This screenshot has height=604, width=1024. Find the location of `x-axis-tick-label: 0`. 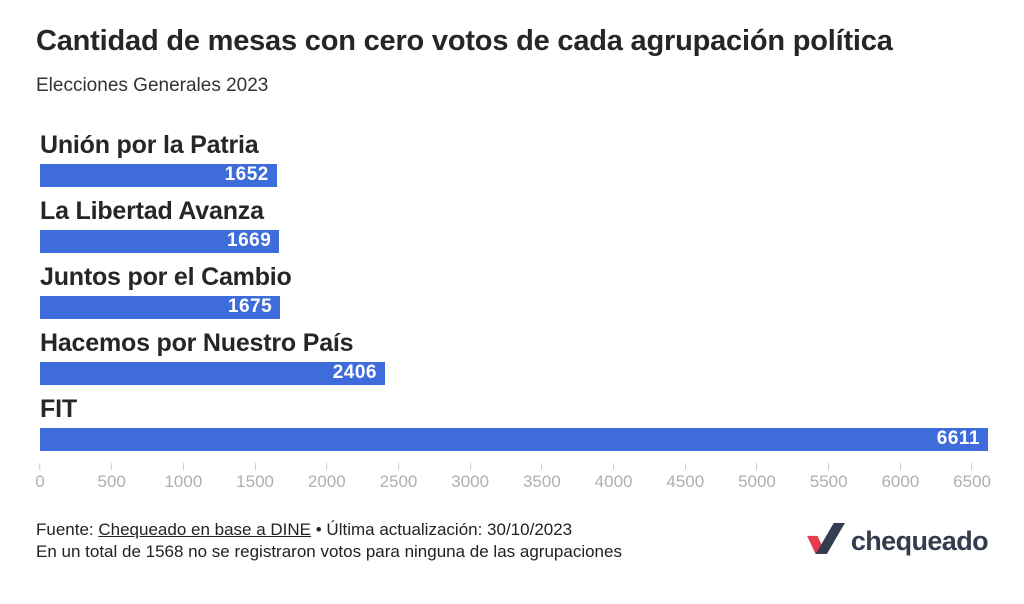

x-axis-tick-label: 0 is located at coordinates (40, 481).